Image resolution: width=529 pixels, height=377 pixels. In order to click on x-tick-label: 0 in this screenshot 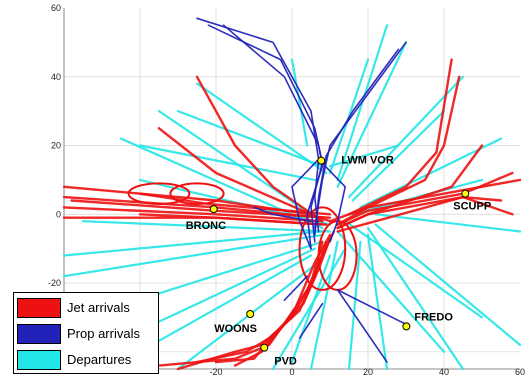, I will do `click(291, 372)`.